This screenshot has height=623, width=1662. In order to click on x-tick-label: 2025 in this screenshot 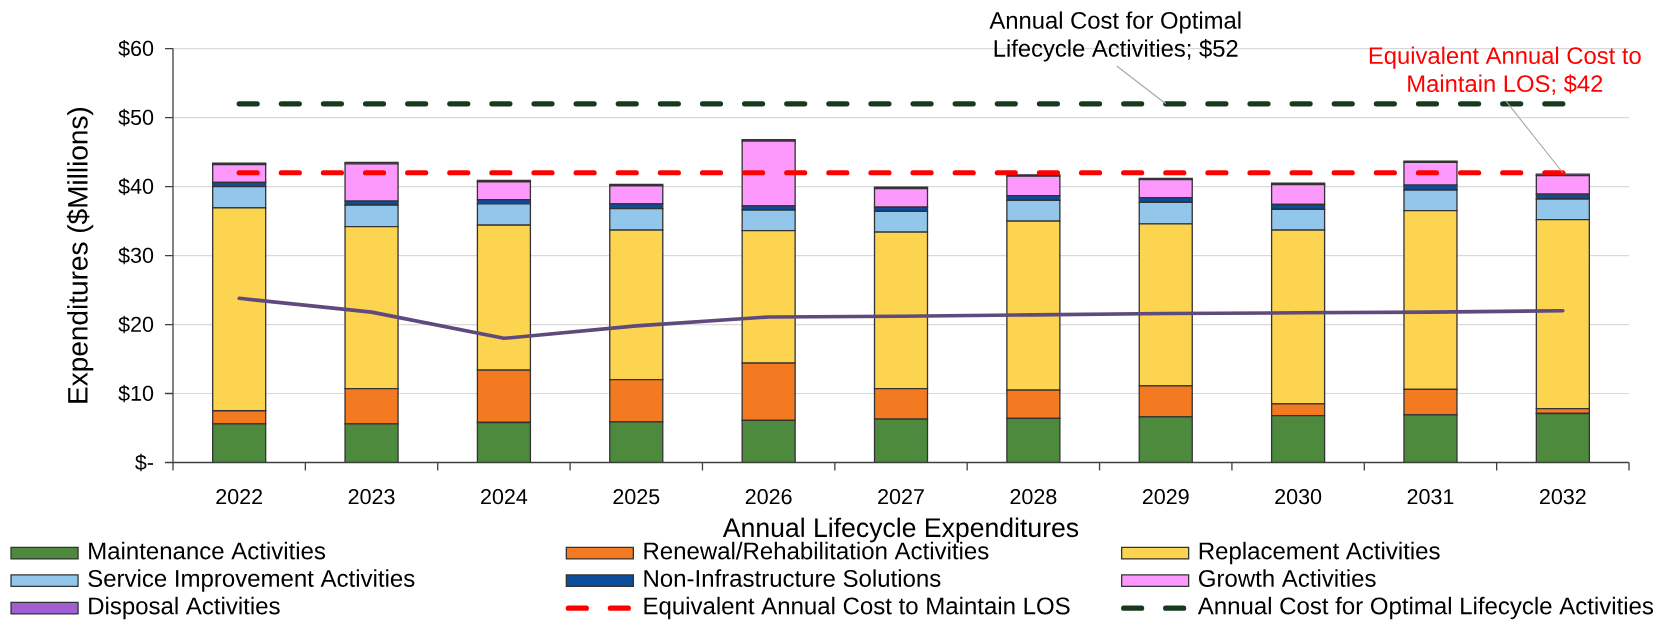, I will do `click(636, 497)`.